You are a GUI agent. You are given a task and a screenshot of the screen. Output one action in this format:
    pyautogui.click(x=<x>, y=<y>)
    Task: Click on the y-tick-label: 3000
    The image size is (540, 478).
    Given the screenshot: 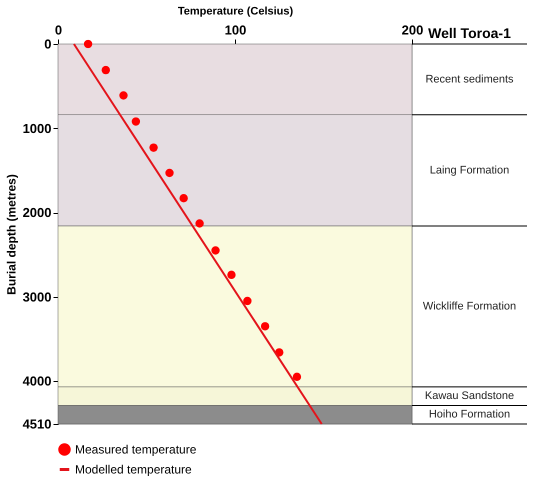 What is the action you would take?
    pyautogui.click(x=37, y=296)
    